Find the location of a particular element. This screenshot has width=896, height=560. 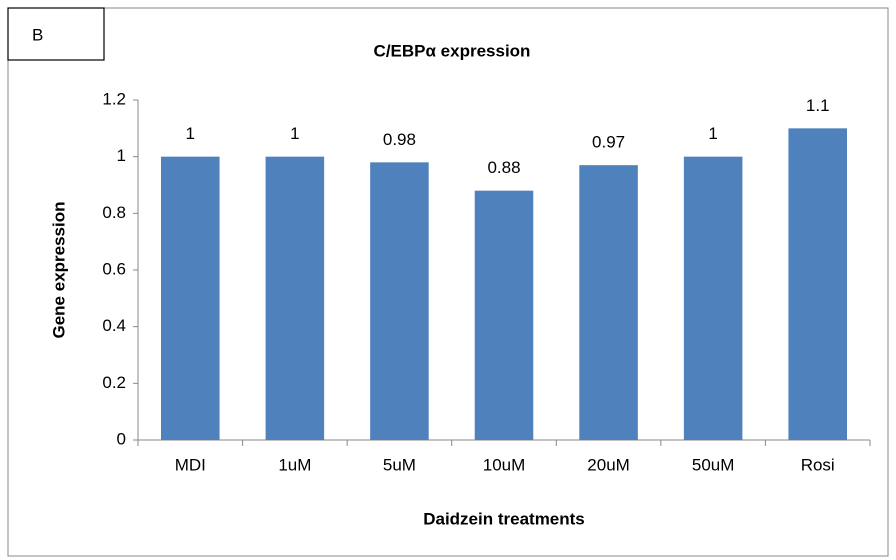

chart-title: C/EBPα expression is located at coordinates (452, 50).